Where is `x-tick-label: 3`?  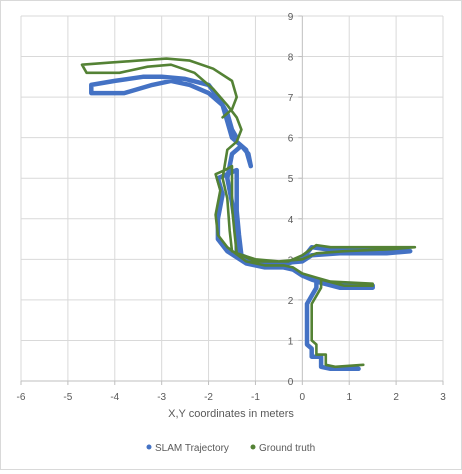 x-tick-label: 3 is located at coordinates (443, 397).